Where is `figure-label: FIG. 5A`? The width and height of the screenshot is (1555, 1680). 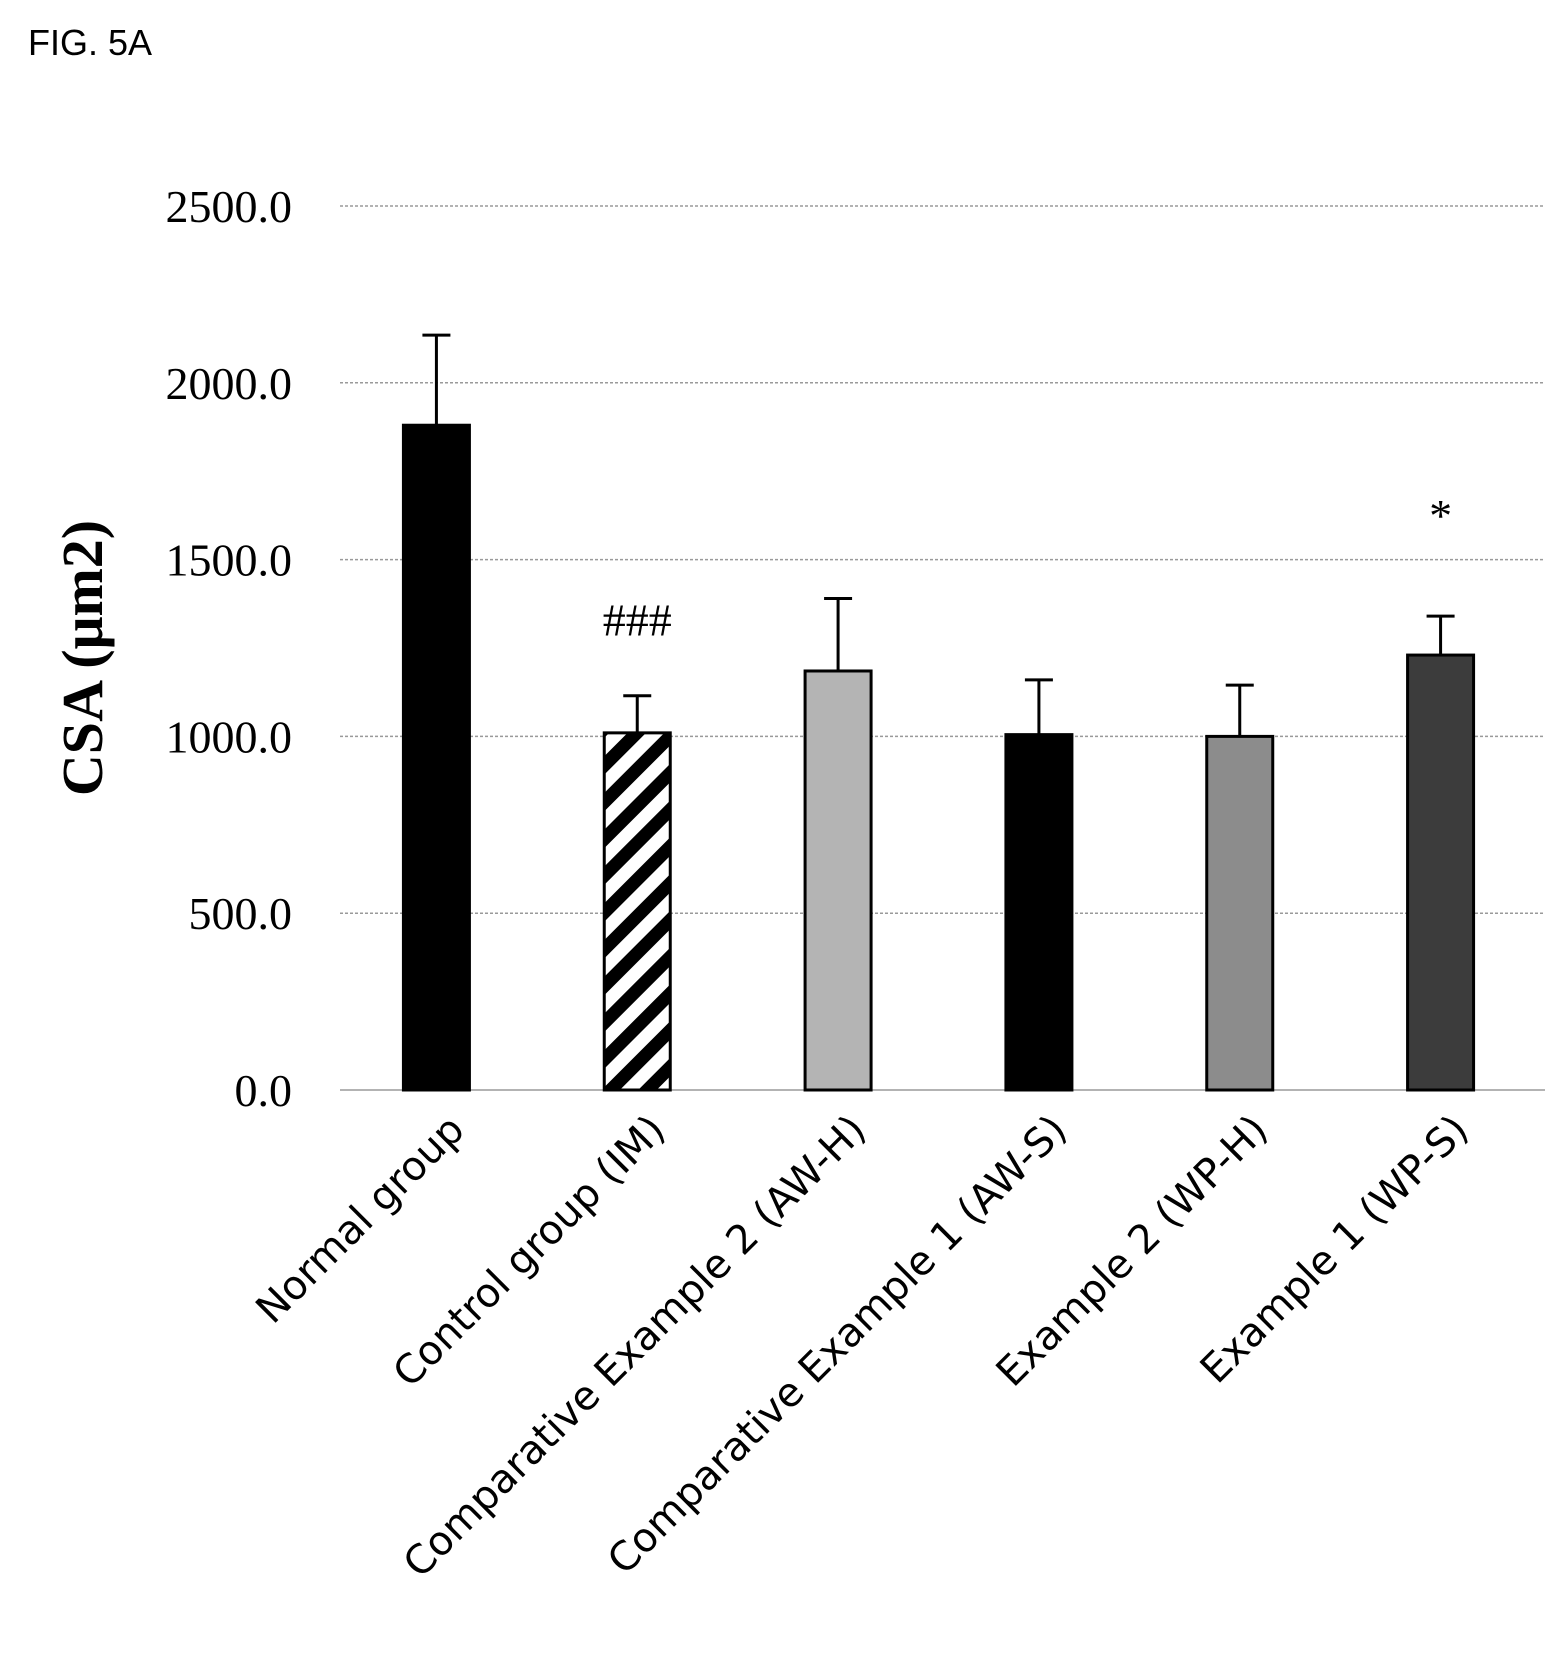 figure-label: FIG. 5A is located at coordinates (90, 42).